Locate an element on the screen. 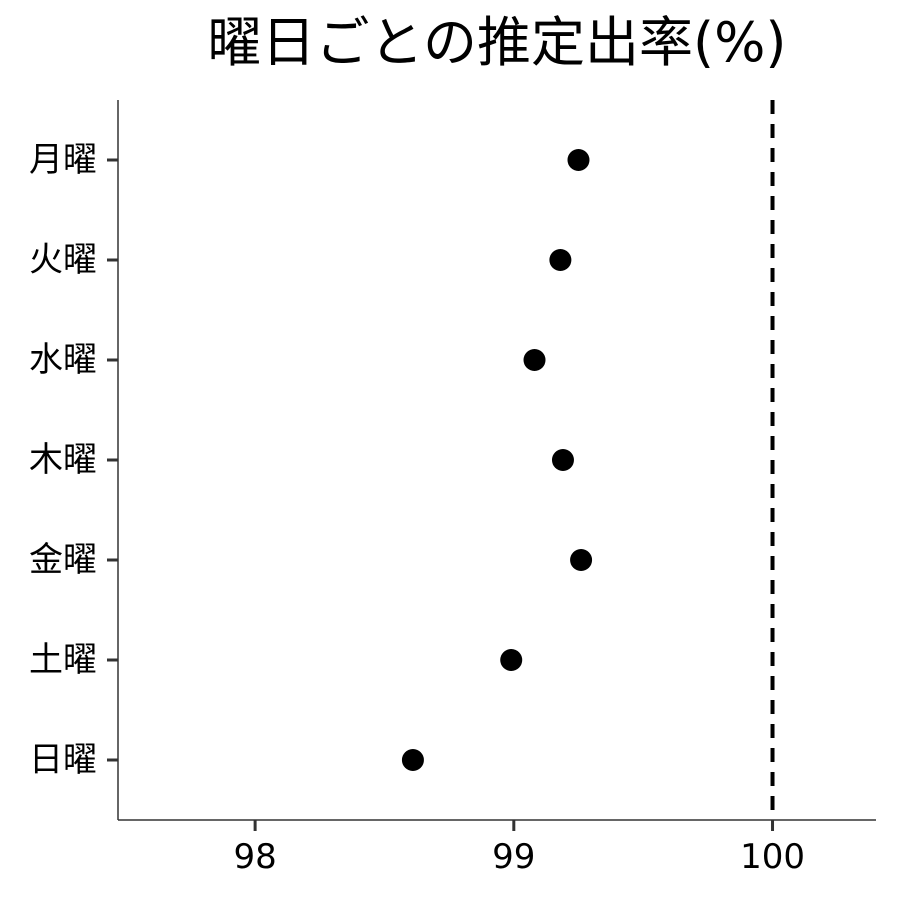  x-tick-label: 99 is located at coordinates (513, 857).